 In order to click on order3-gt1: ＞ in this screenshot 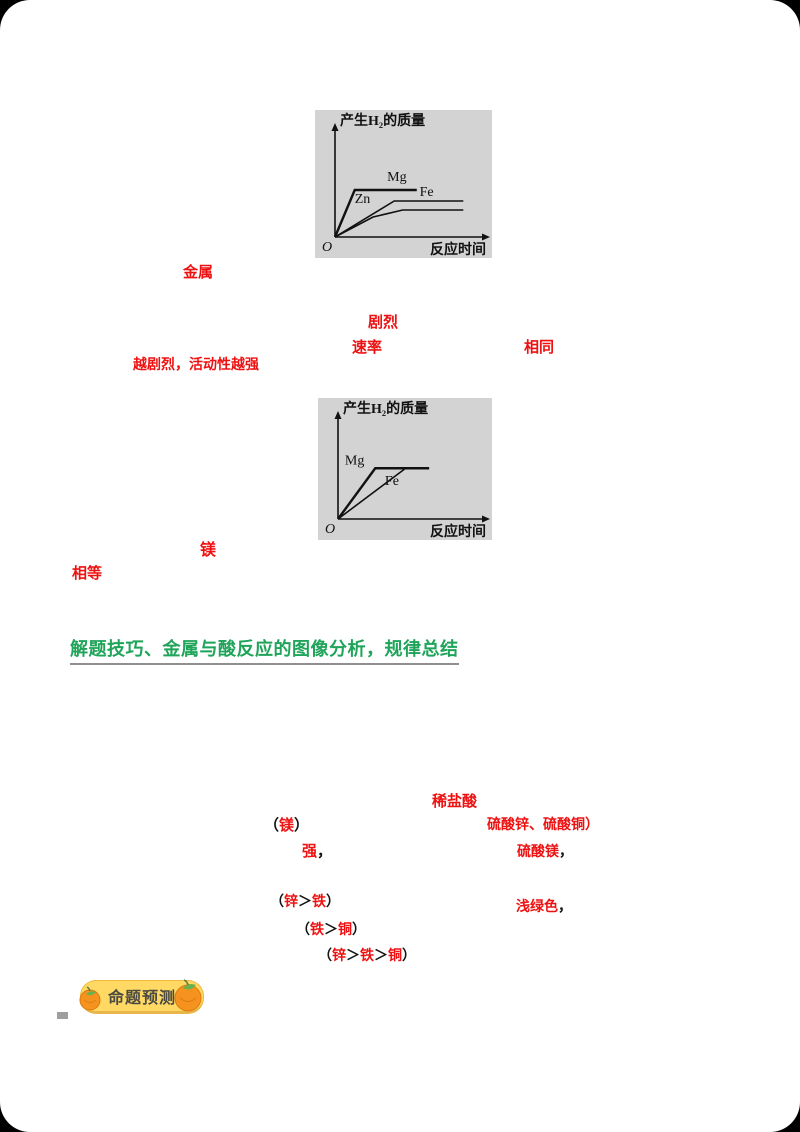, I will do `click(353, 955)`.